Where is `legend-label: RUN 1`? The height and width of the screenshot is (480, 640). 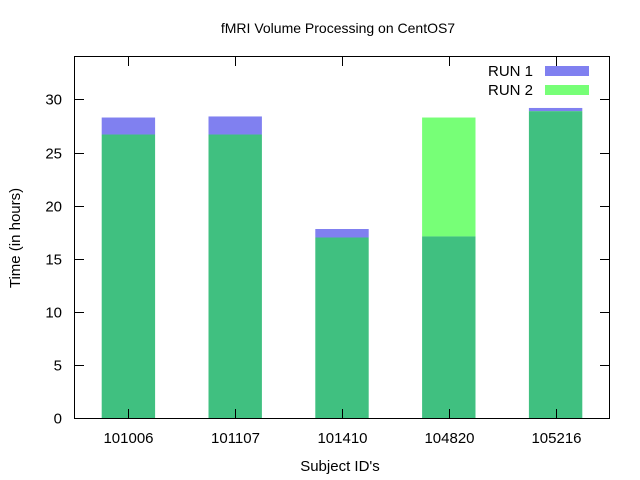
legend-label: RUN 1 is located at coordinates (510, 71).